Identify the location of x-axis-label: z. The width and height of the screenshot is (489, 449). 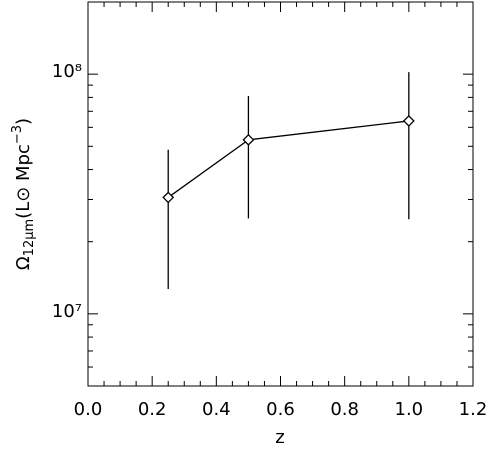
(279, 437).